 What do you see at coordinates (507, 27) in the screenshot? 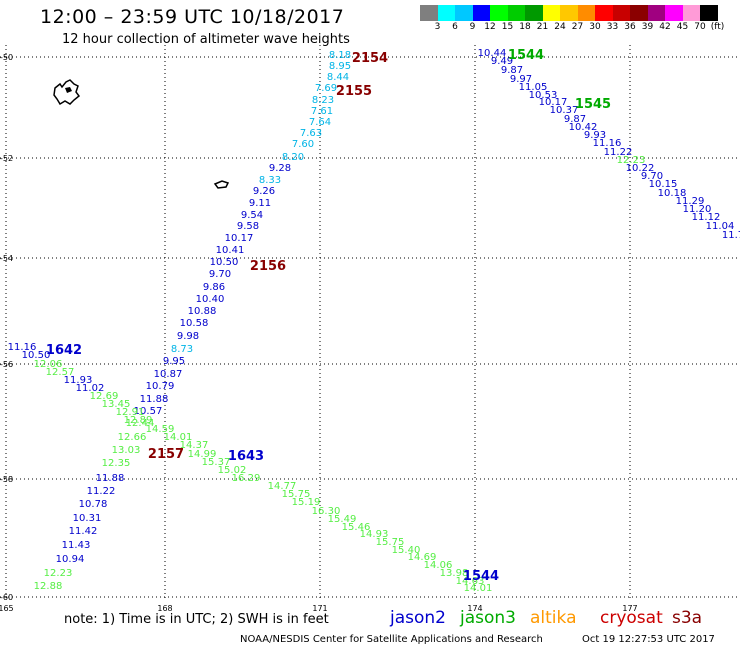
I see `swh-scale-label: 15` at bounding box center [507, 27].